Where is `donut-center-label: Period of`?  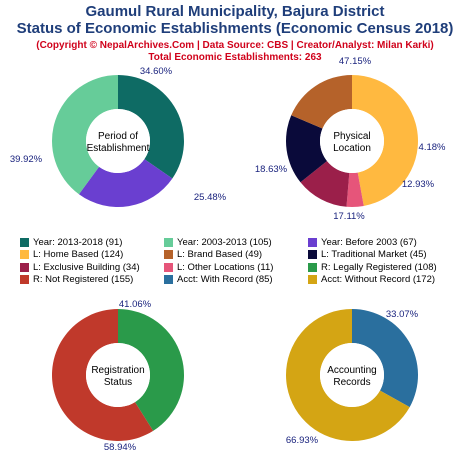 donut-center-label: Period of is located at coordinates (118, 136).